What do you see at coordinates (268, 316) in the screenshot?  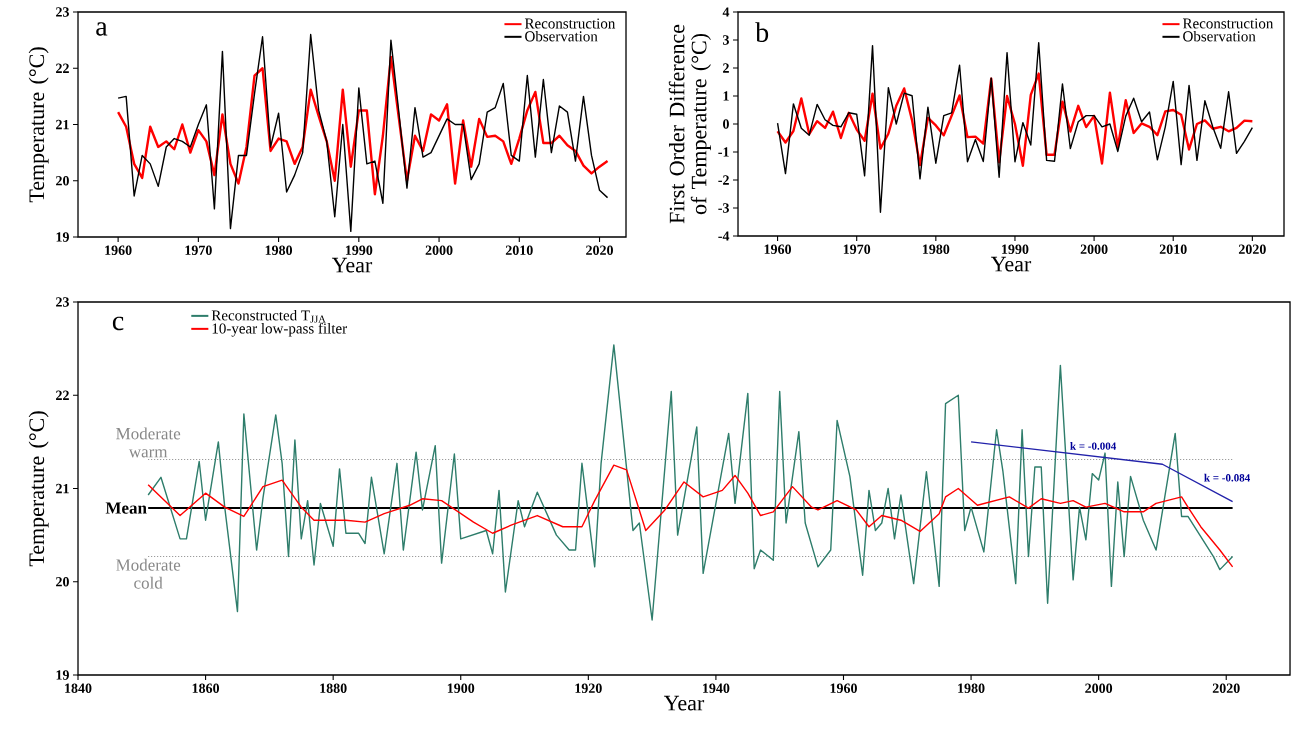 I see `legend-label: Reconstructed T$_{JJA}$` at bounding box center [268, 316].